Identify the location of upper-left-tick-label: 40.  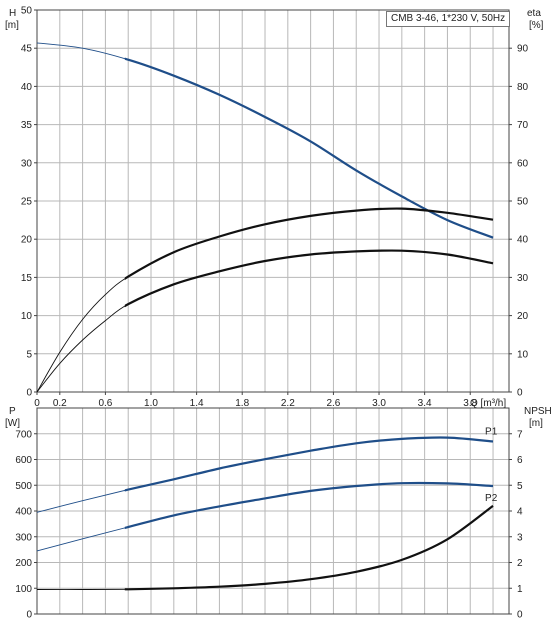
(27, 87).